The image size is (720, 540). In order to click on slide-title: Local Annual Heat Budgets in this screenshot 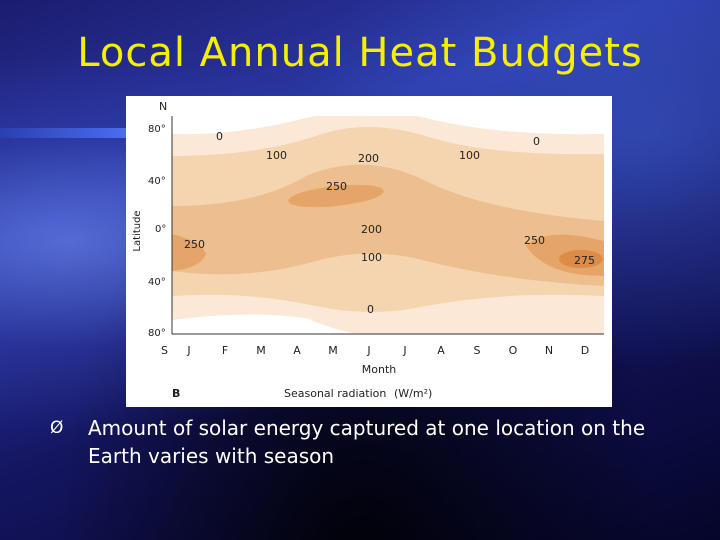, I will do `click(360, 53)`.